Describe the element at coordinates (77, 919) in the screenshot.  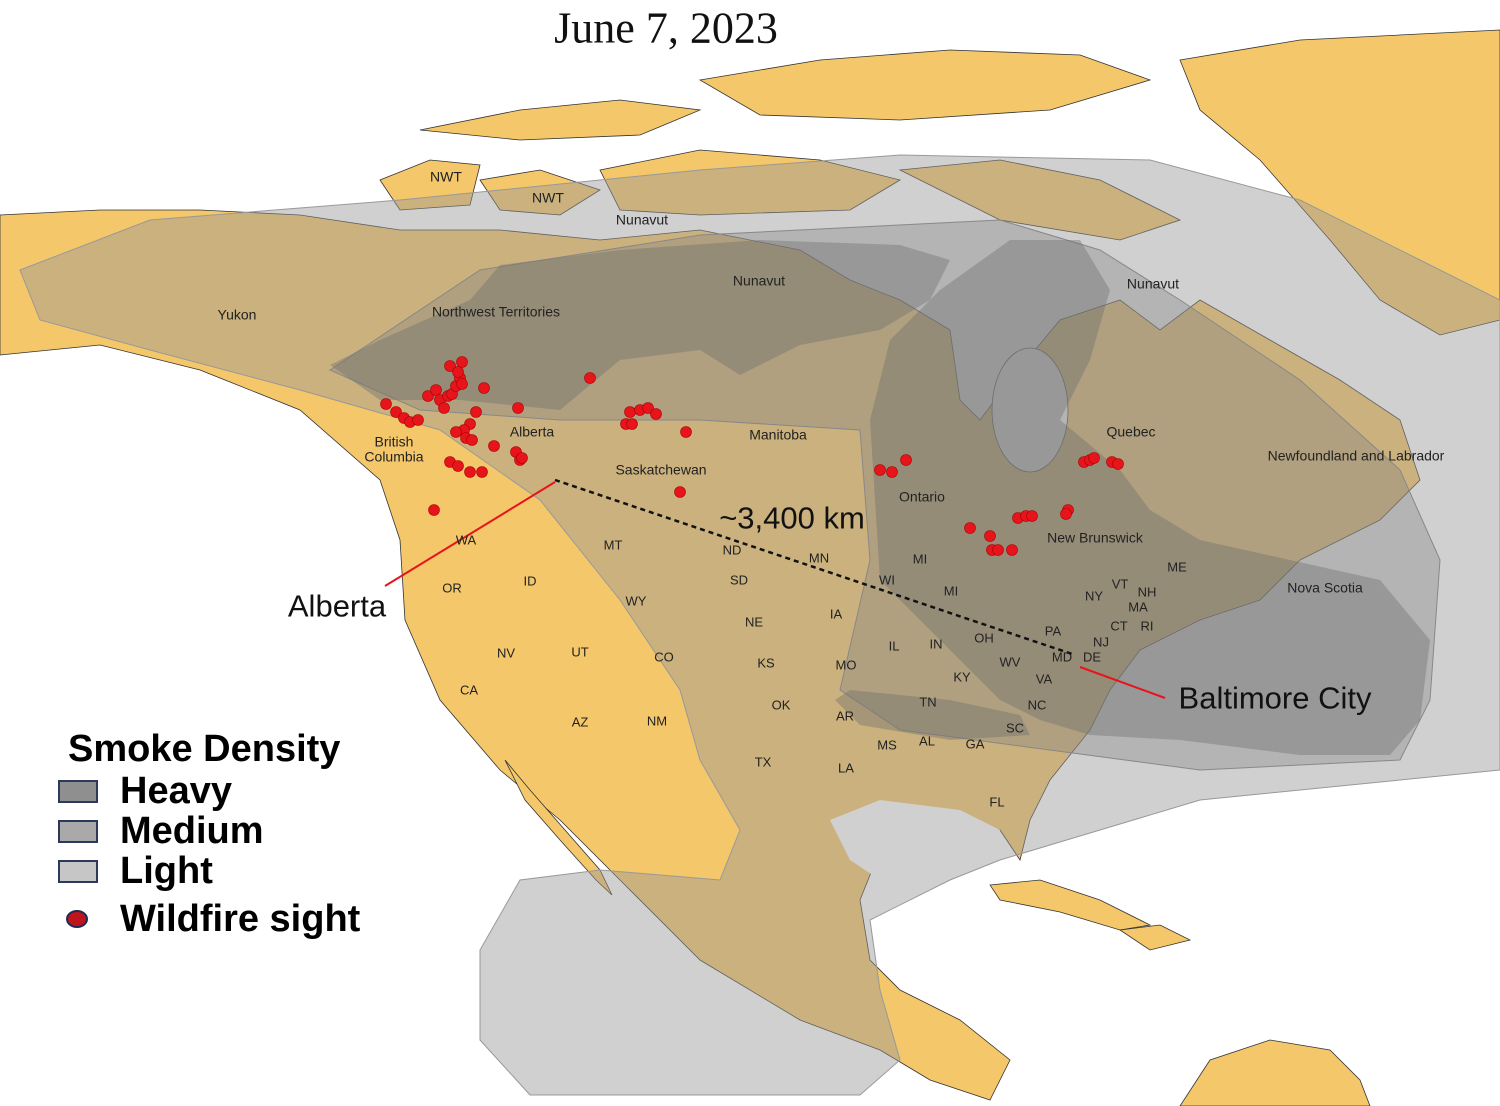
I see `wildfire-dot-icon` at that location.